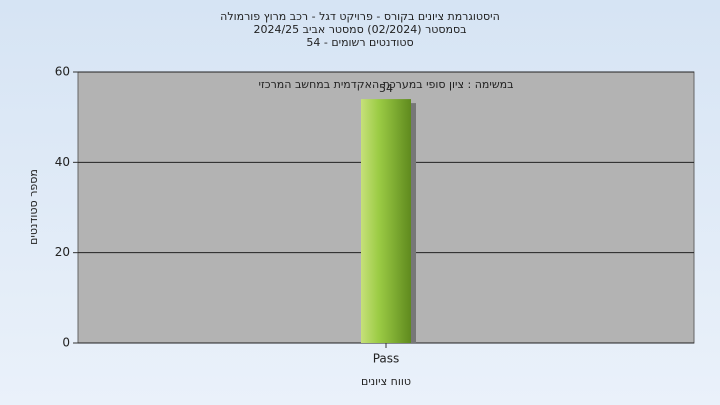 The width and height of the screenshot is (720, 405). Describe the element at coordinates (66, 343) in the screenshot. I see `y-tick-label: 0` at that location.